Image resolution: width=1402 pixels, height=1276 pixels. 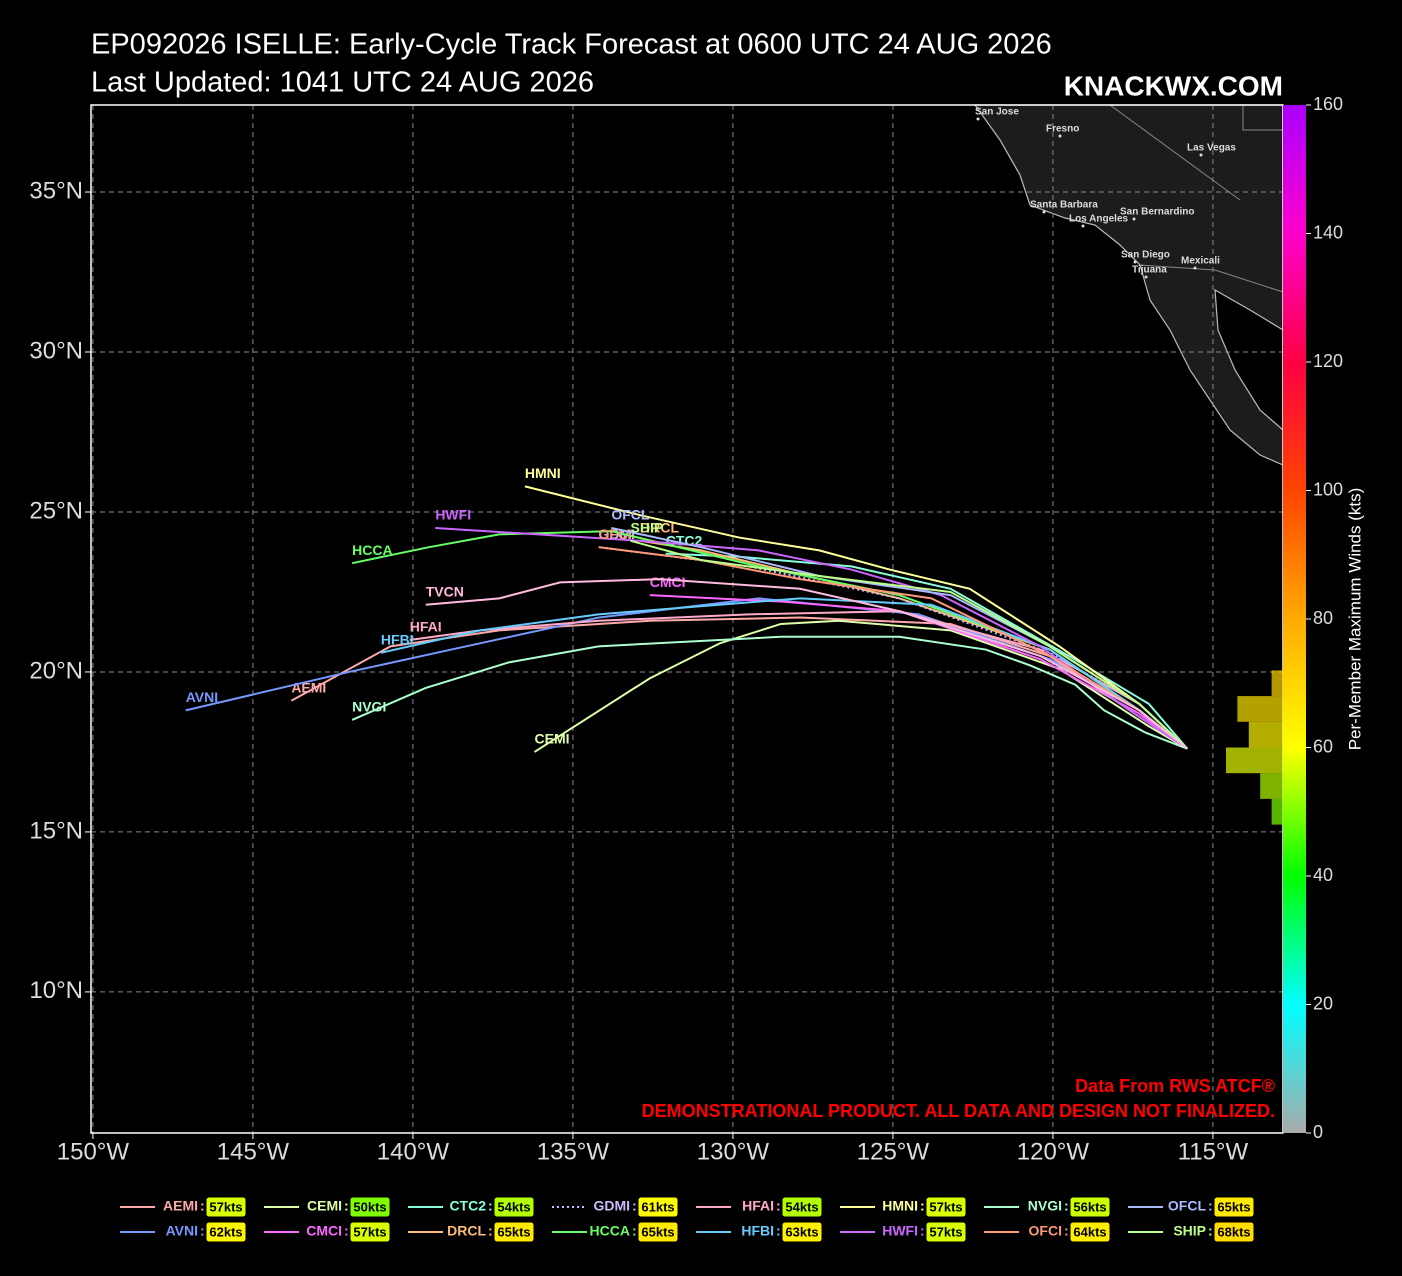 I want to click on colorbar-tick-label: 100, so click(x=1328, y=489).